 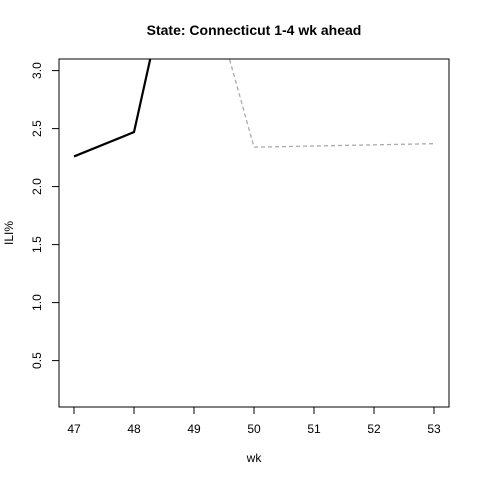 What do you see at coordinates (45, 215) in the screenshot?
I see `y-axis: 0.5 1.0 1.5 2.0 2.5 3.0` at bounding box center [45, 215].